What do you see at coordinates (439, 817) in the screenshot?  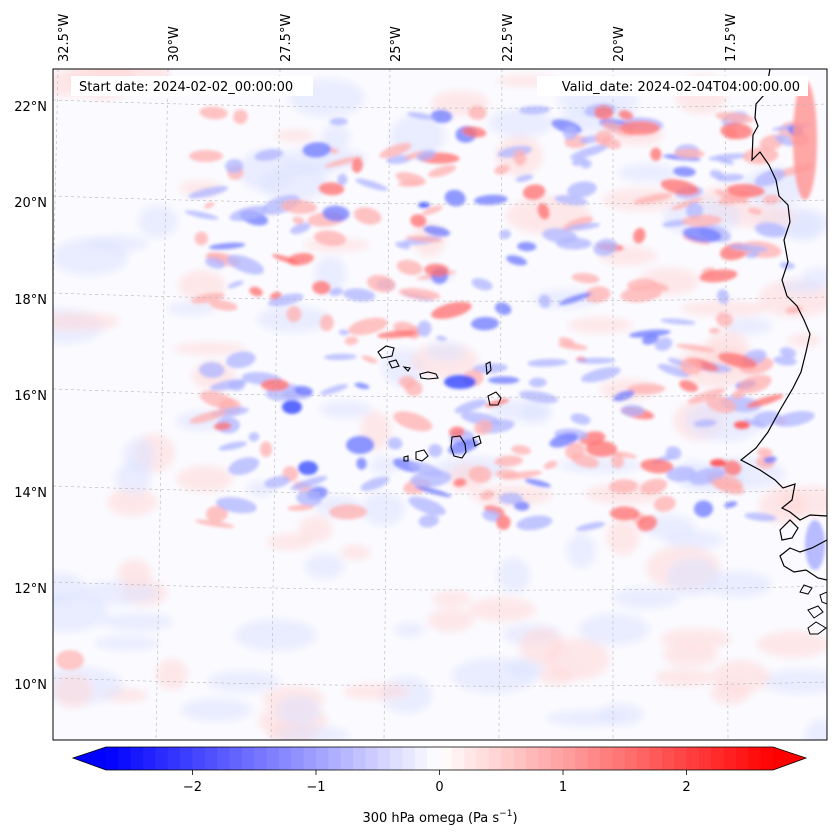 I see `colorbar-label: 300 hPa omega (Pa s−1)` at bounding box center [439, 817].